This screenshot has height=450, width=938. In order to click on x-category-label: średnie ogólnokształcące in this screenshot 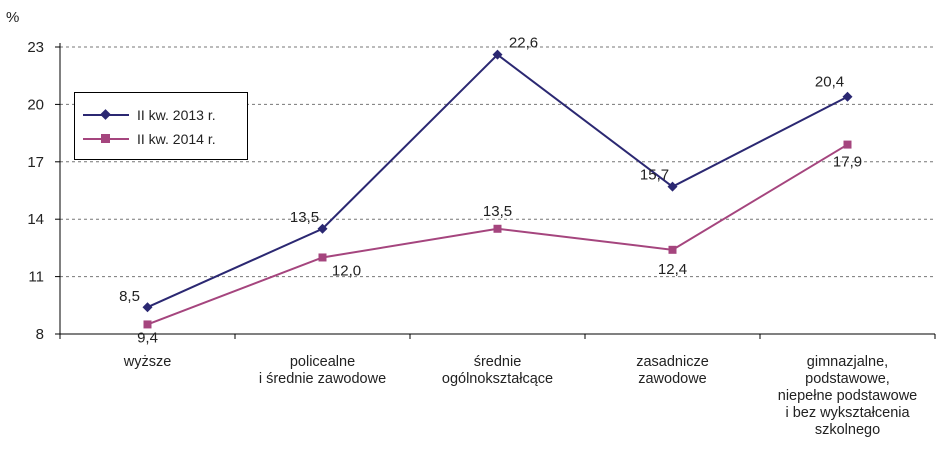, I will do `click(497, 370)`.